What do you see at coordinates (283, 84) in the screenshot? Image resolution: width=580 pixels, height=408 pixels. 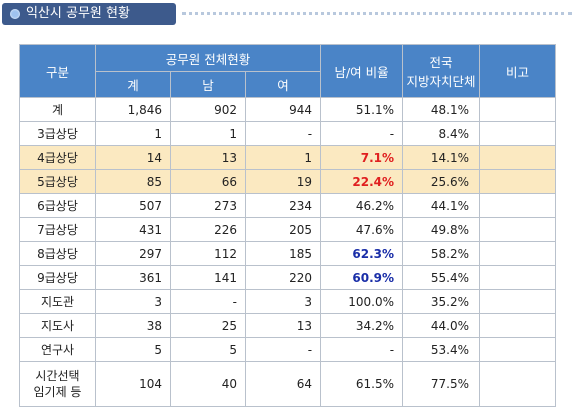 I see `header-female: 여` at bounding box center [283, 84].